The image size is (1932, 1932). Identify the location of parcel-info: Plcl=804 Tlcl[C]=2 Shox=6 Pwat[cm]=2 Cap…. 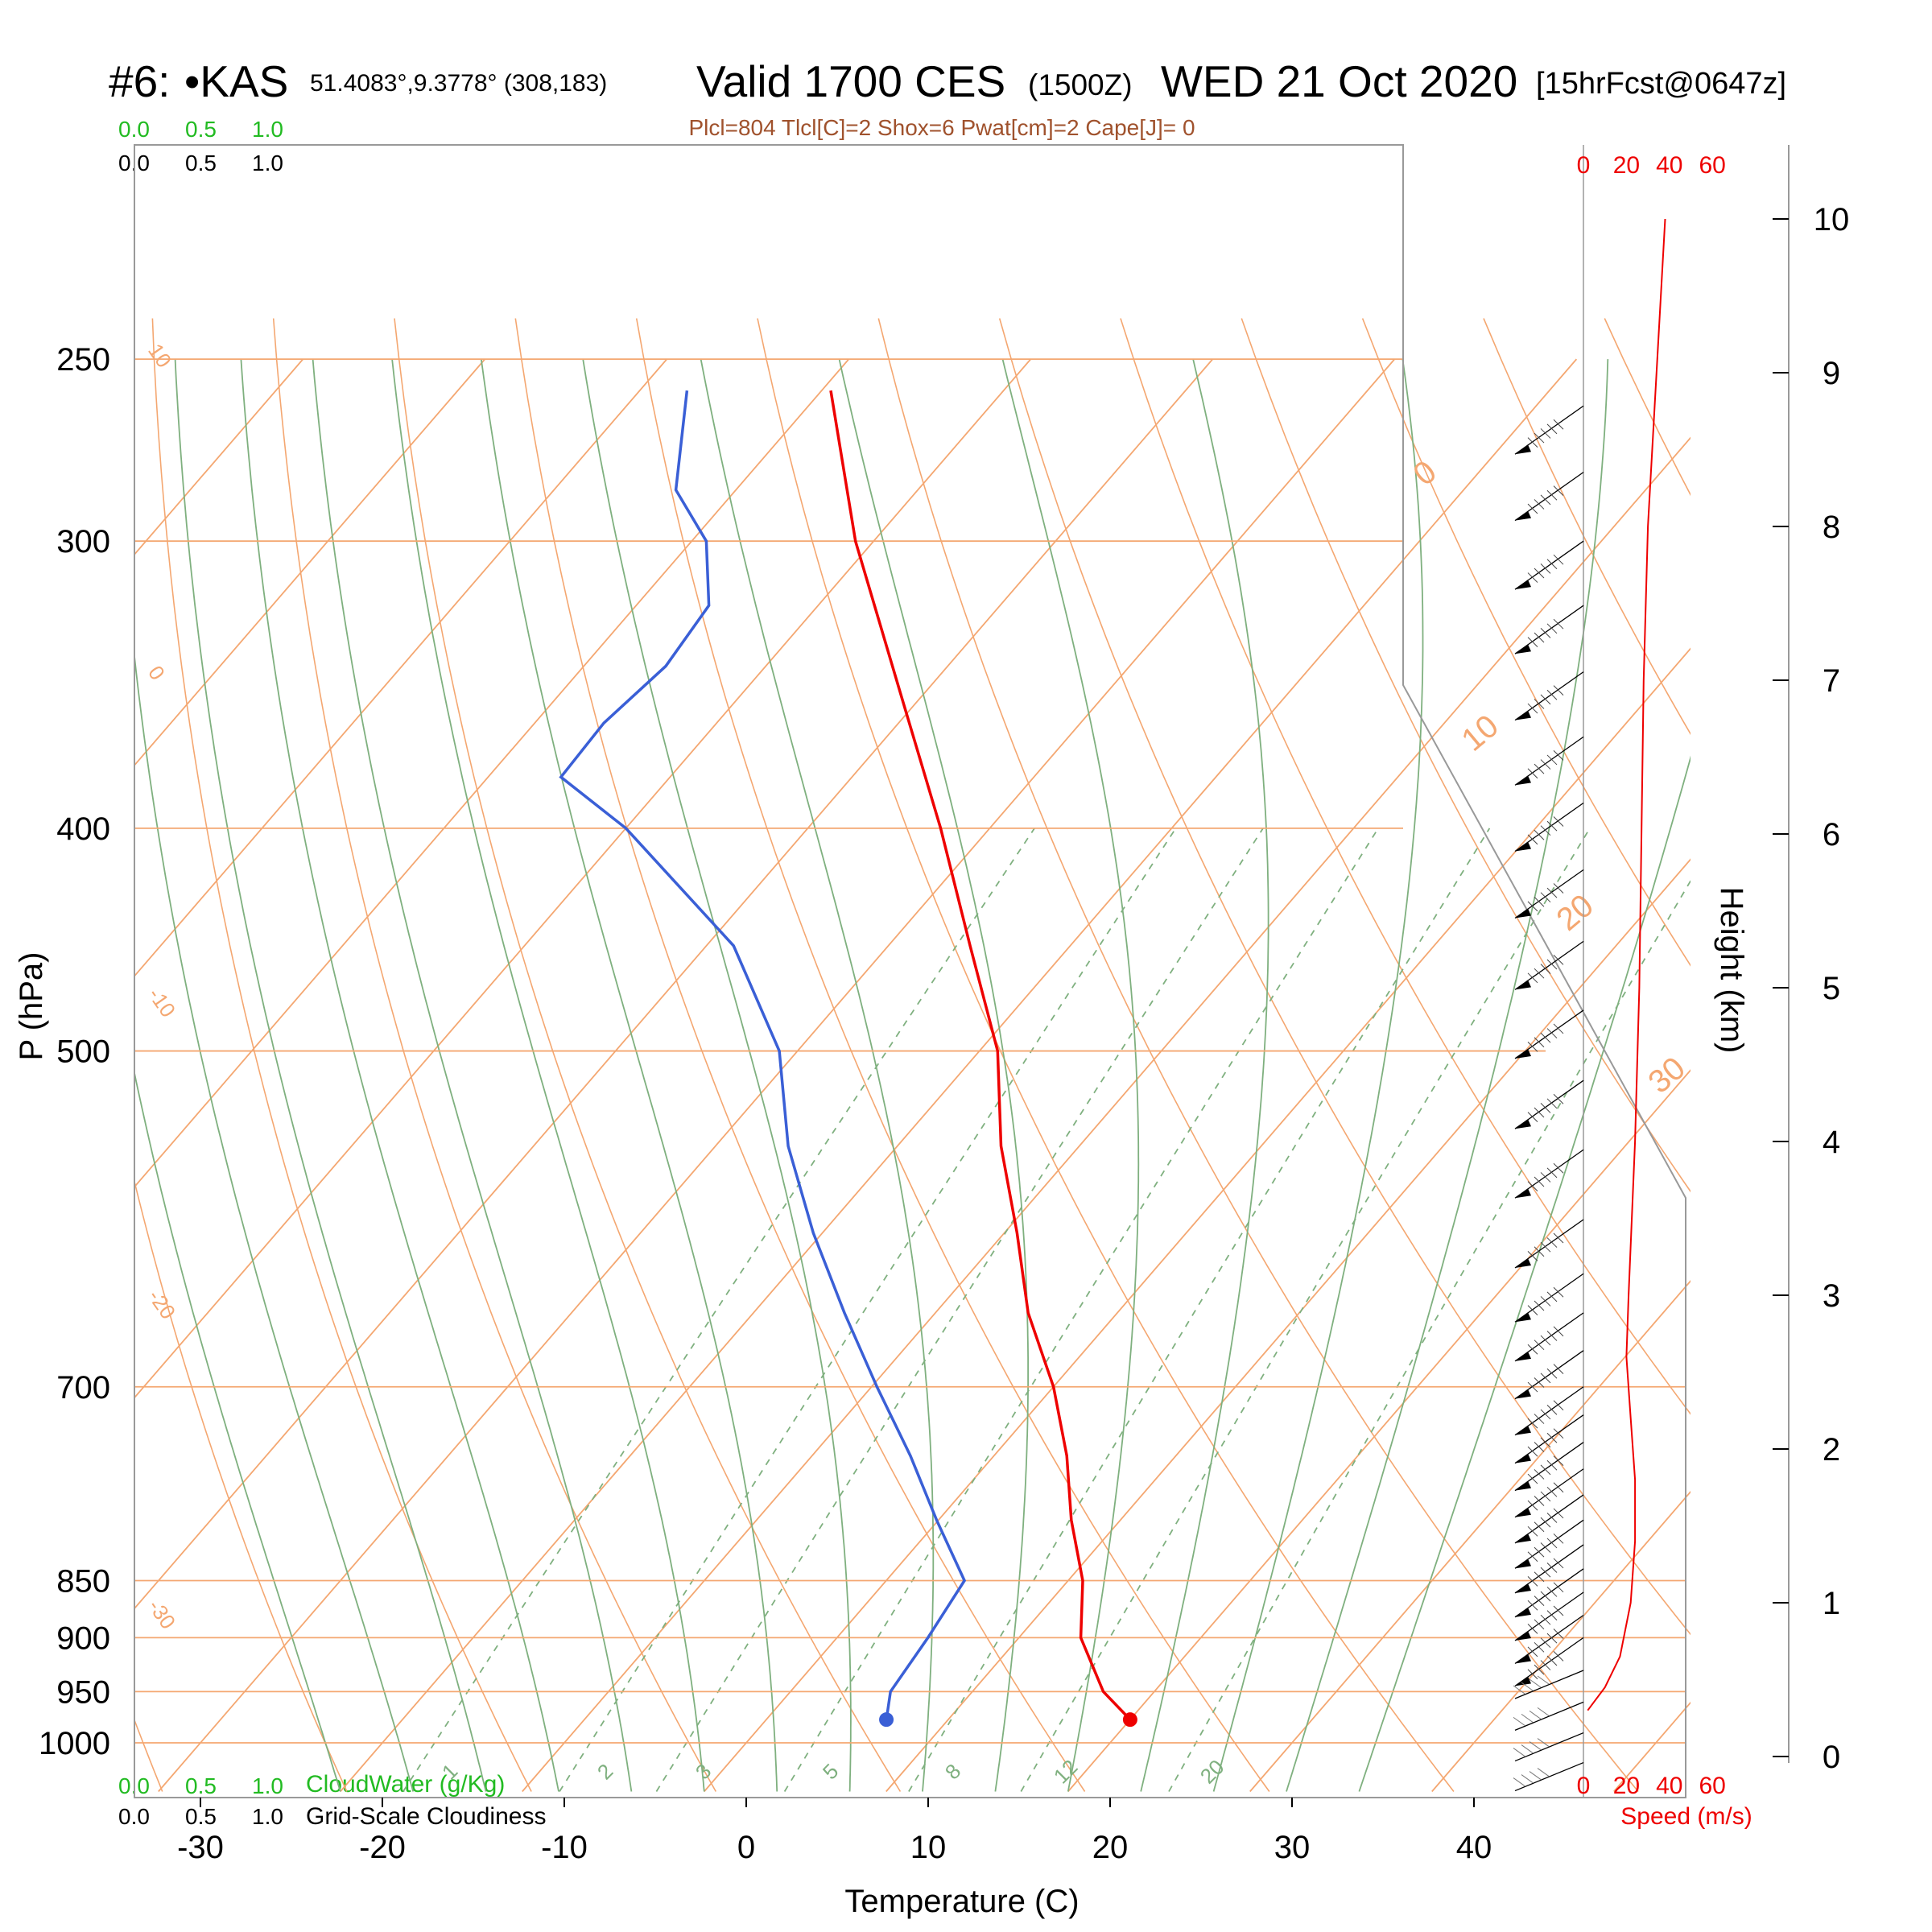
(941, 127).